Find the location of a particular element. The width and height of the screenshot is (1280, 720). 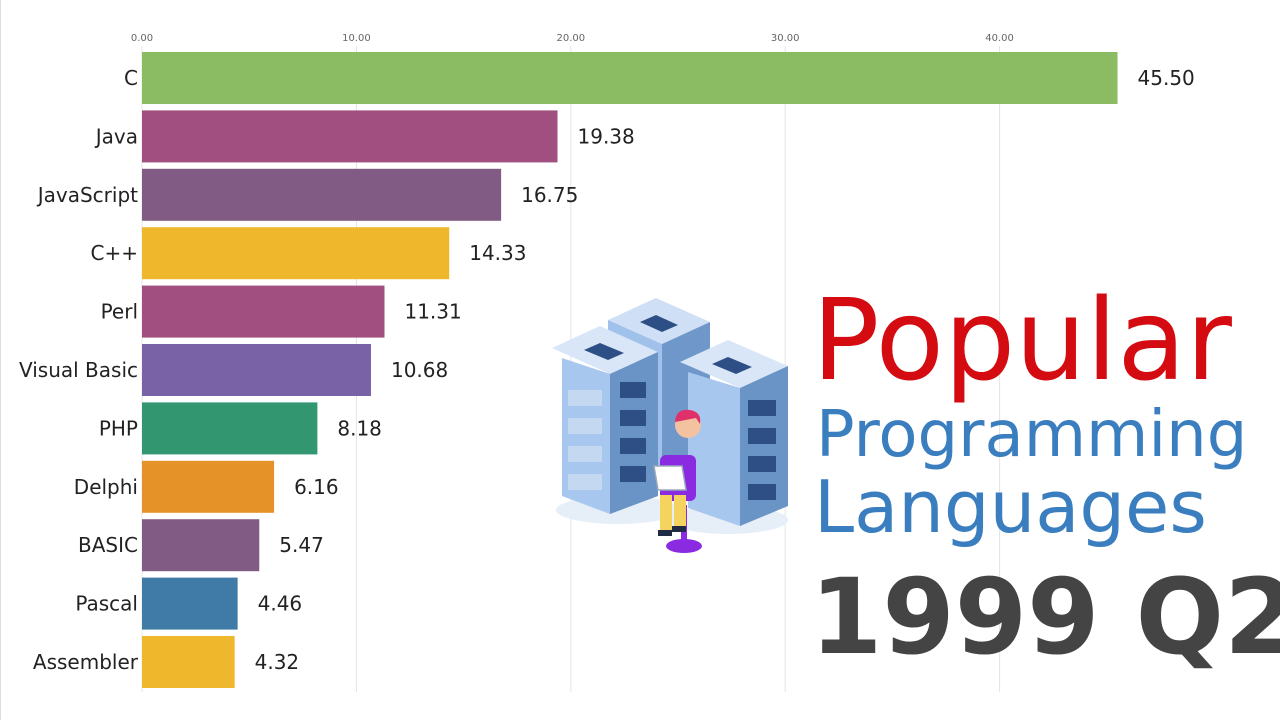

x-tick-label: 0.00 is located at coordinates (142, 38).